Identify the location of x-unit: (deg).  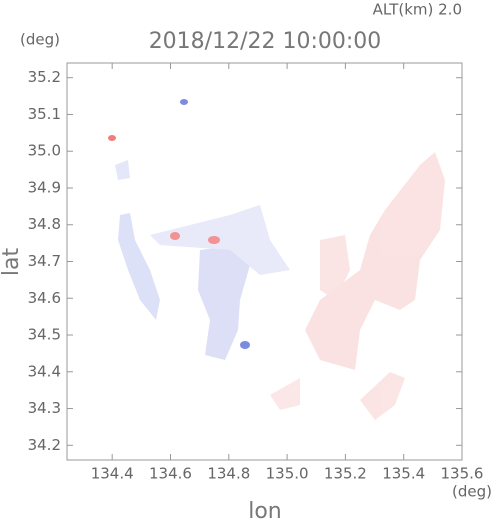
(471, 492).